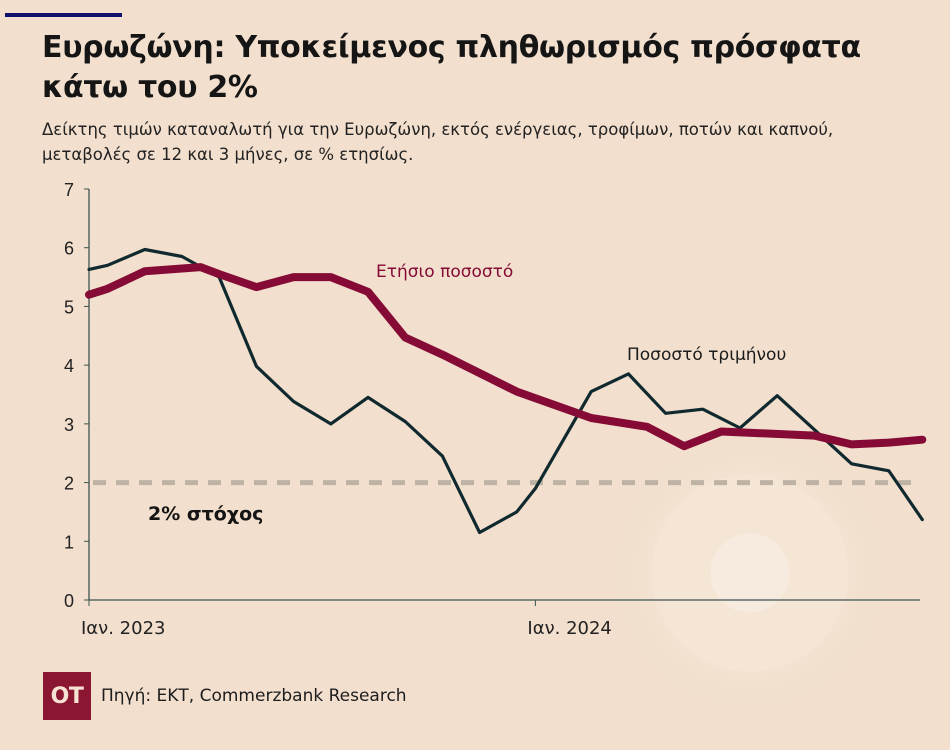  What do you see at coordinates (69, 542) in the screenshot?
I see `y-tick-label: 1` at bounding box center [69, 542].